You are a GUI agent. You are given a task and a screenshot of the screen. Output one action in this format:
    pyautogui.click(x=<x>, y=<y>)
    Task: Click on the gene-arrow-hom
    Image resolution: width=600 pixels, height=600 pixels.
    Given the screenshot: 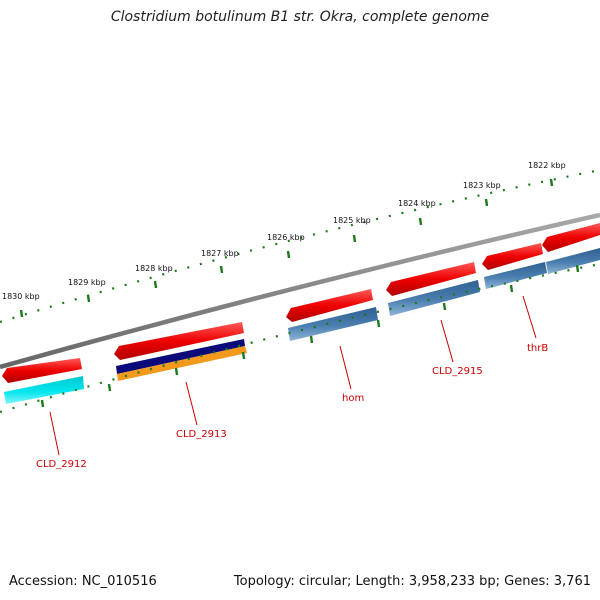 What is the action you would take?
    pyautogui.click(x=329, y=305)
    